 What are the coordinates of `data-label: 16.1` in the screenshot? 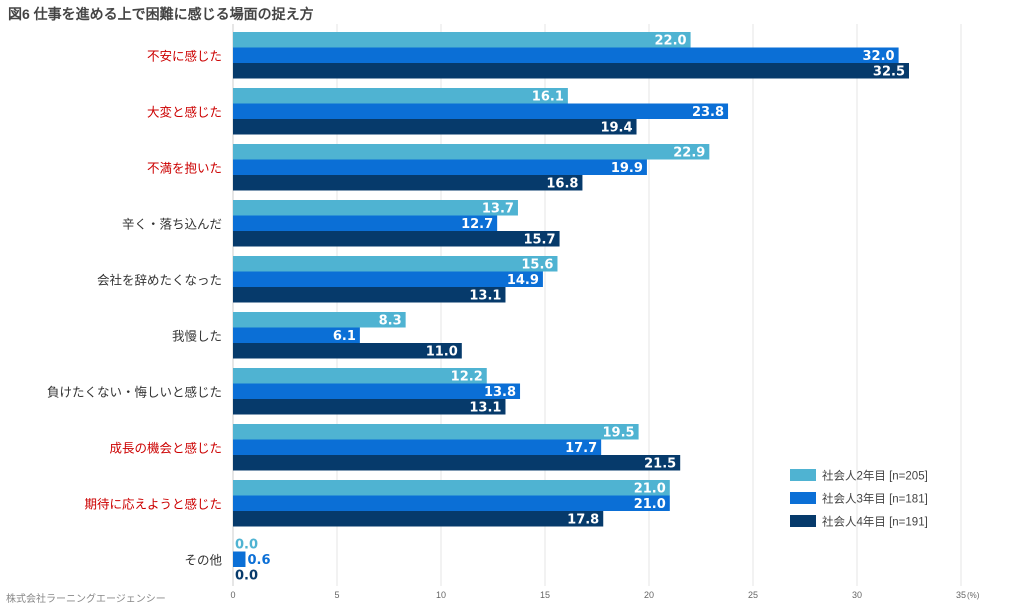 It's located at (548, 97).